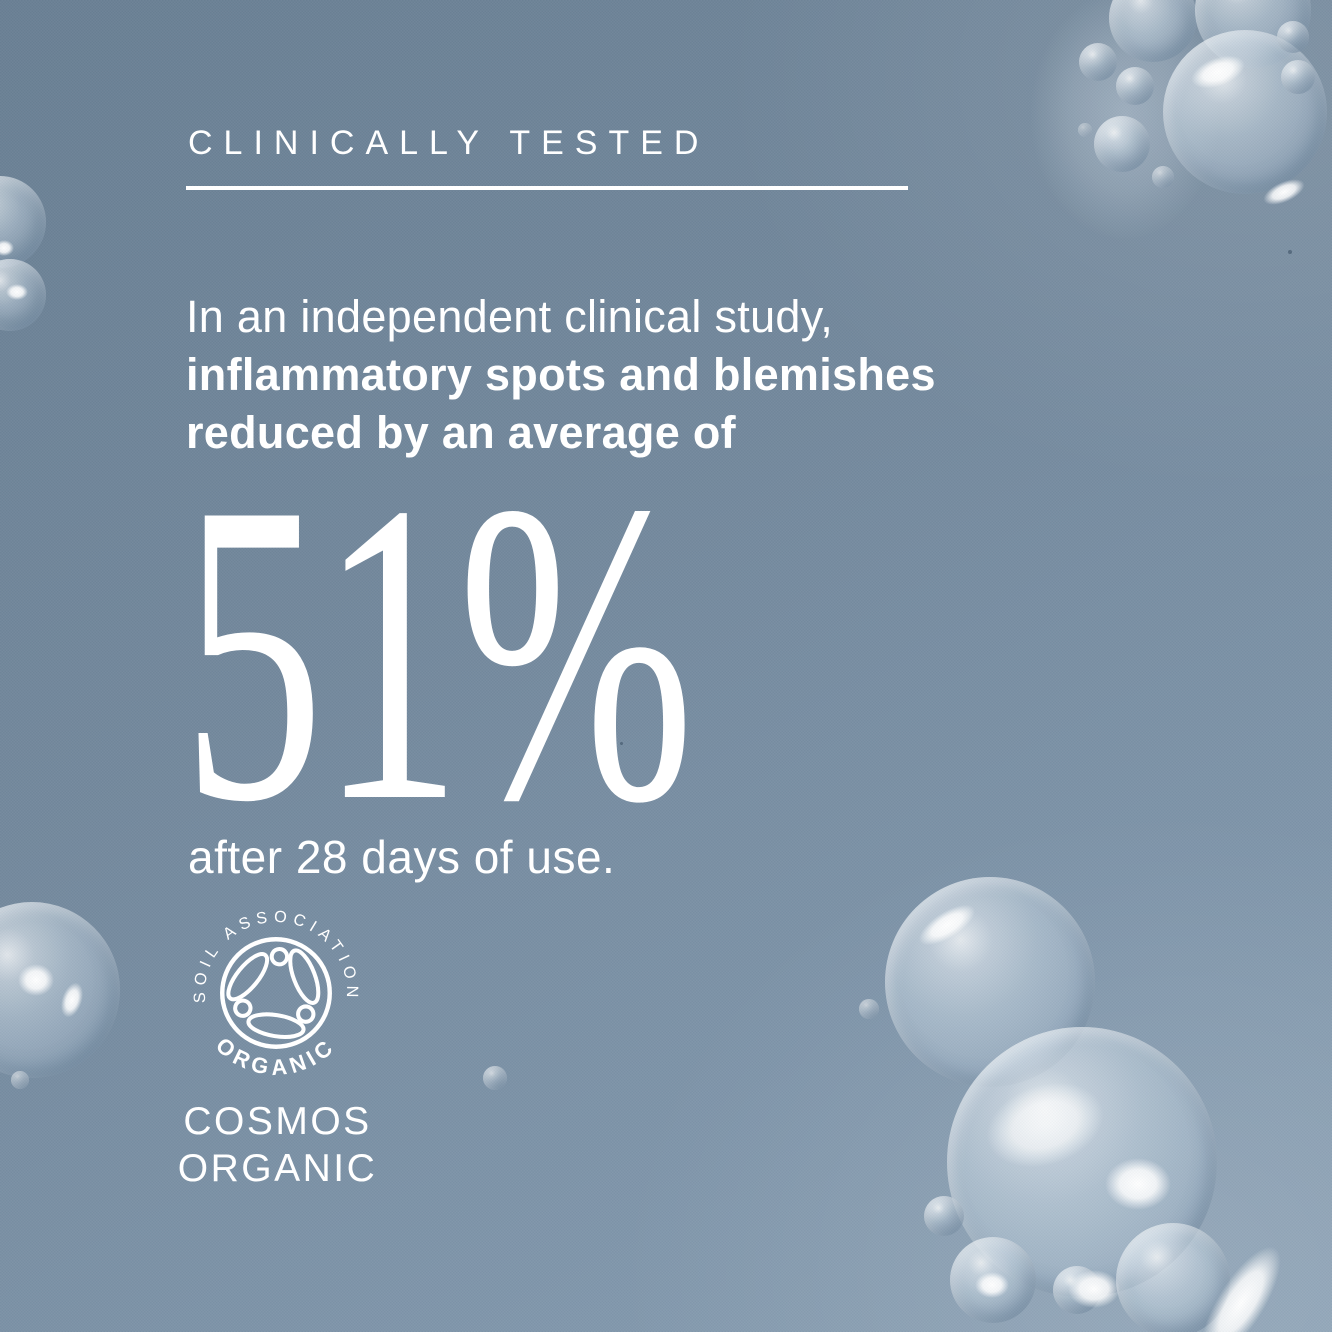 The height and width of the screenshot is (1332, 1332). What do you see at coordinates (277, 1168) in the screenshot?
I see `wordmark-line-2: ORGANIC` at bounding box center [277, 1168].